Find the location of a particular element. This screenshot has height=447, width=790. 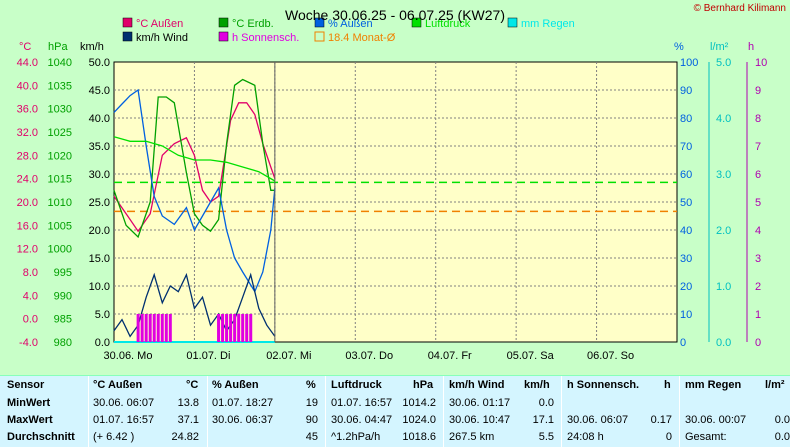

stats-cell-sun-time: 30.06. 06:07 is located at coordinates (598, 420).